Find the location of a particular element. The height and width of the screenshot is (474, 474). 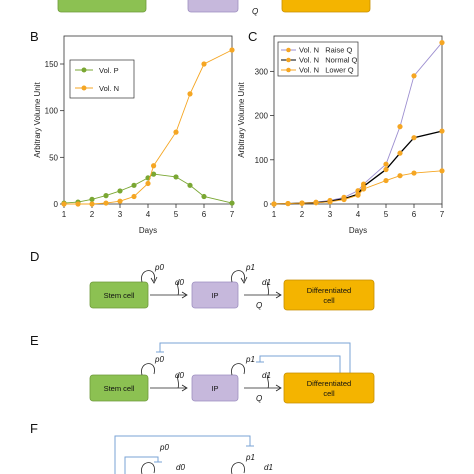

chart-c-legend-marker-normal is located at coordinates (288, 60).